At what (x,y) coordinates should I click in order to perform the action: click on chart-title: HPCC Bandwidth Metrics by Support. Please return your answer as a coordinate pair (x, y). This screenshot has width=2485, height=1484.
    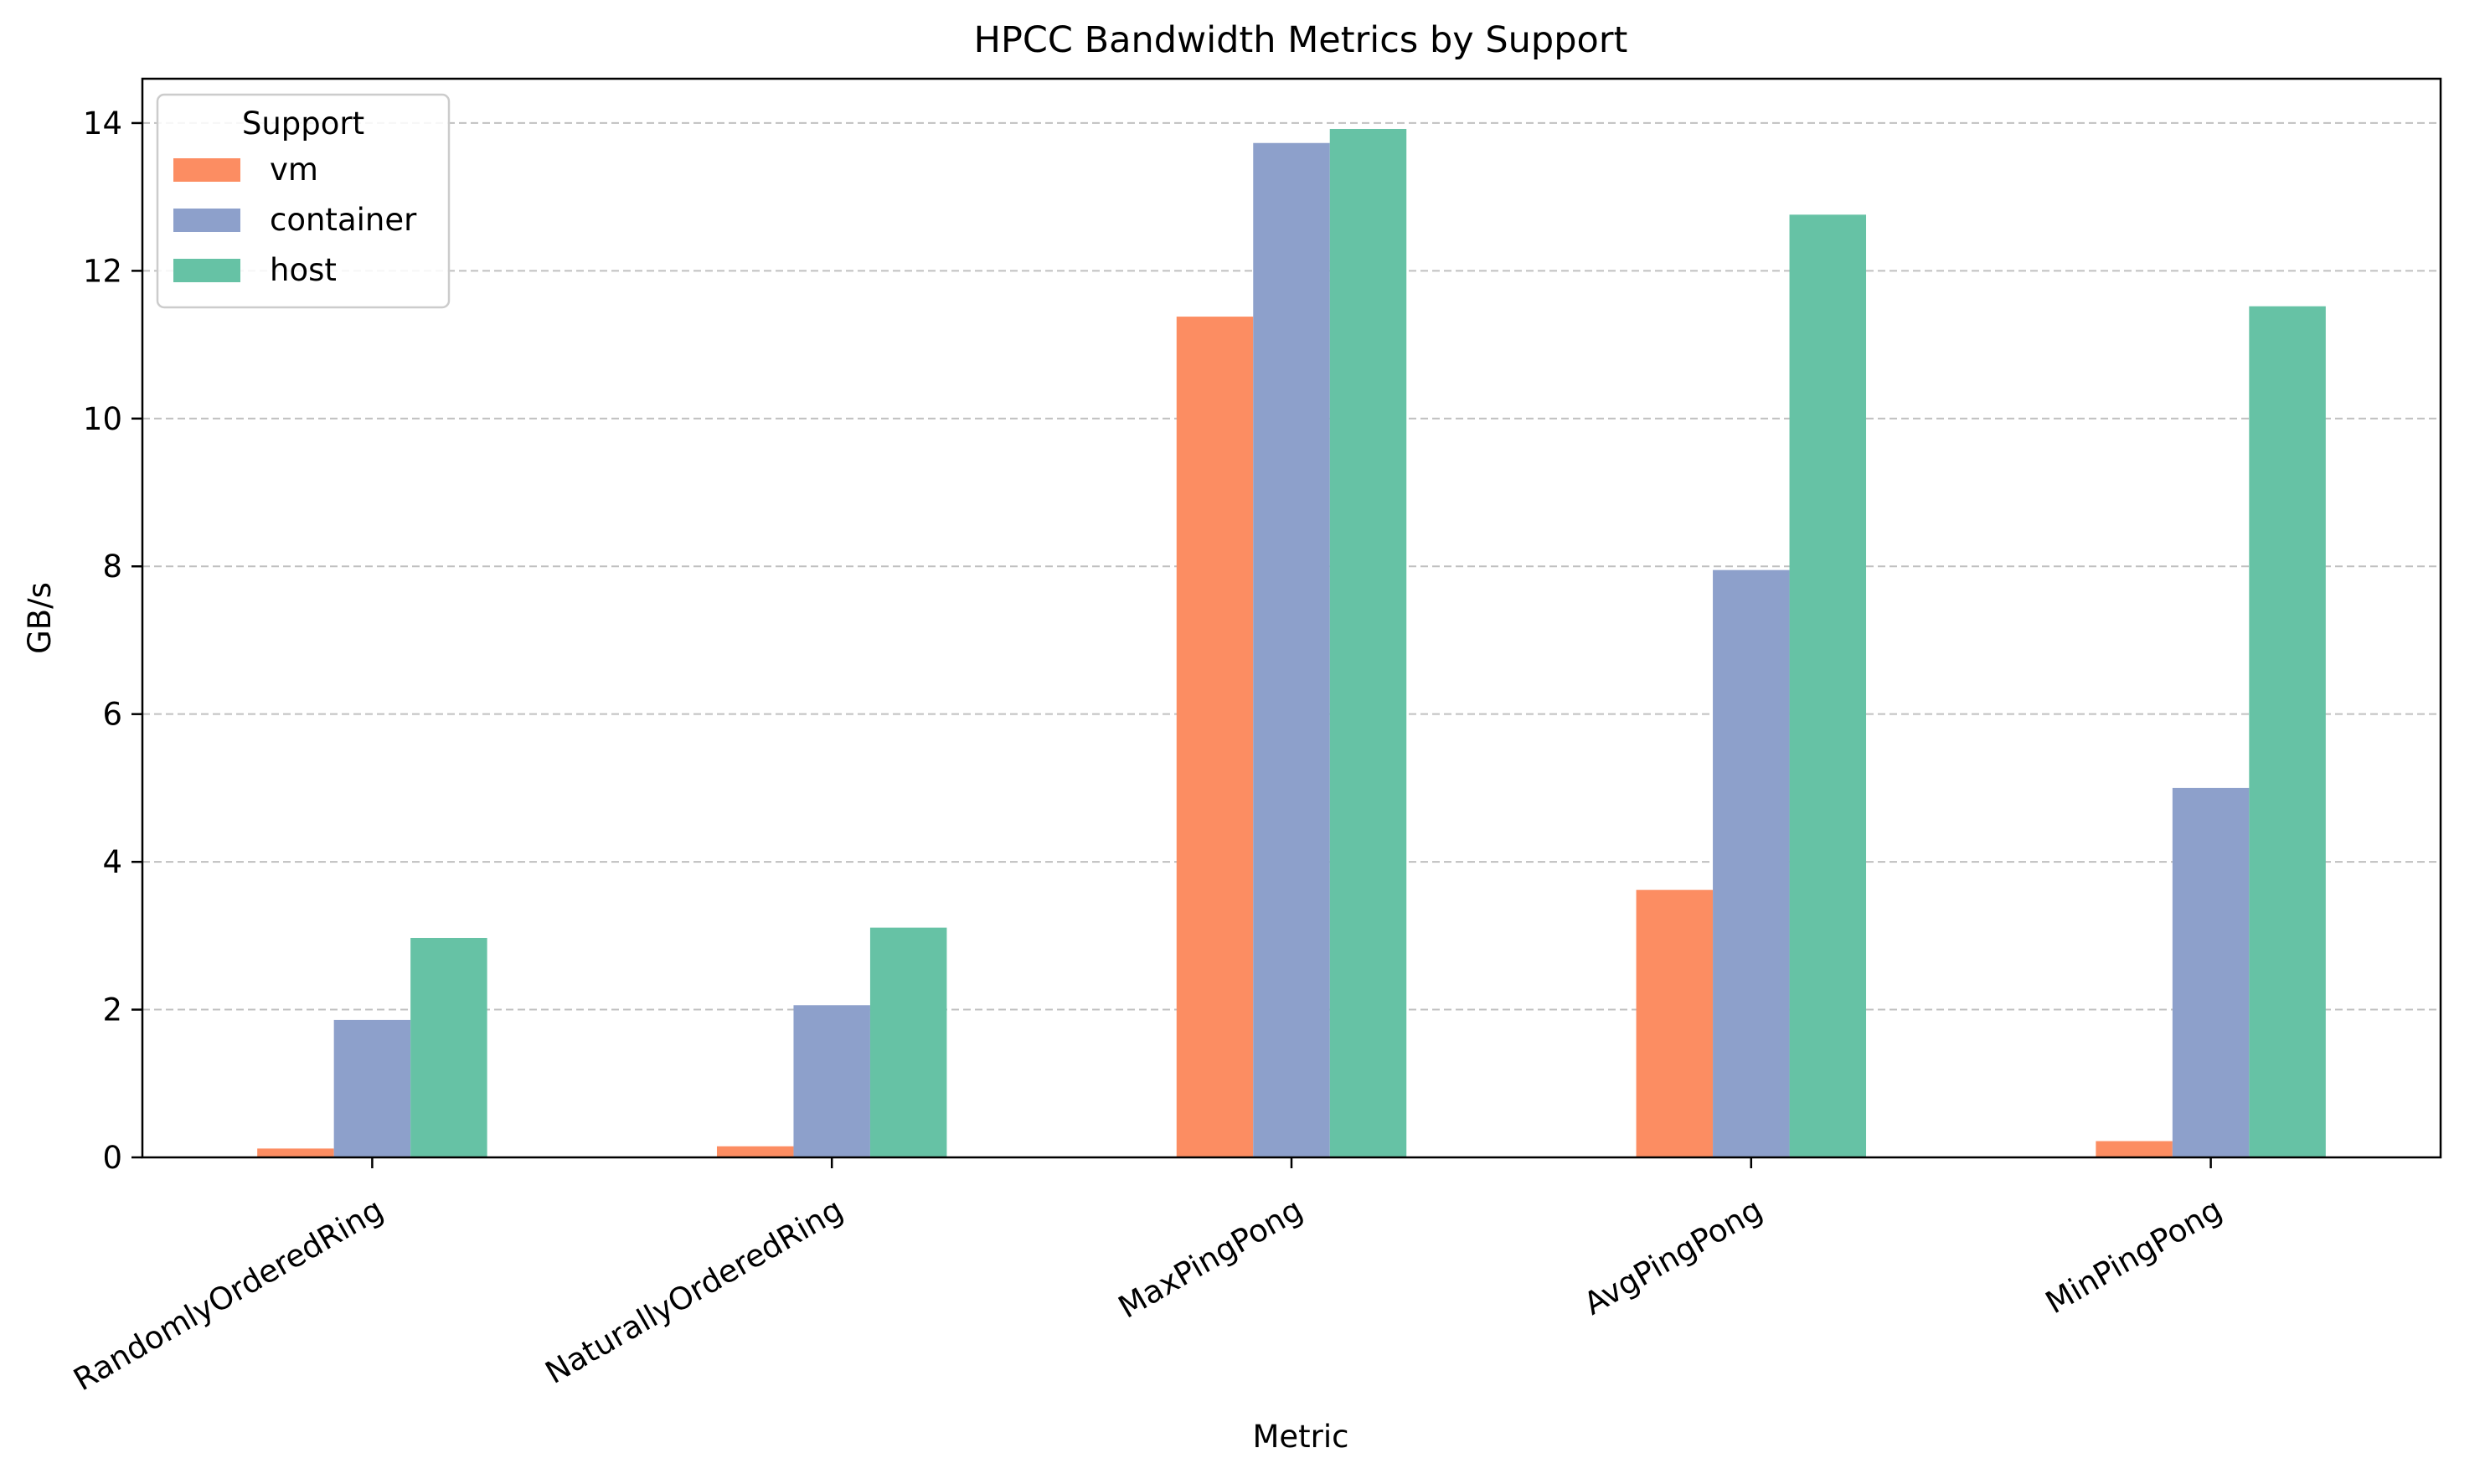
    Looking at the image, I should click on (1301, 40).